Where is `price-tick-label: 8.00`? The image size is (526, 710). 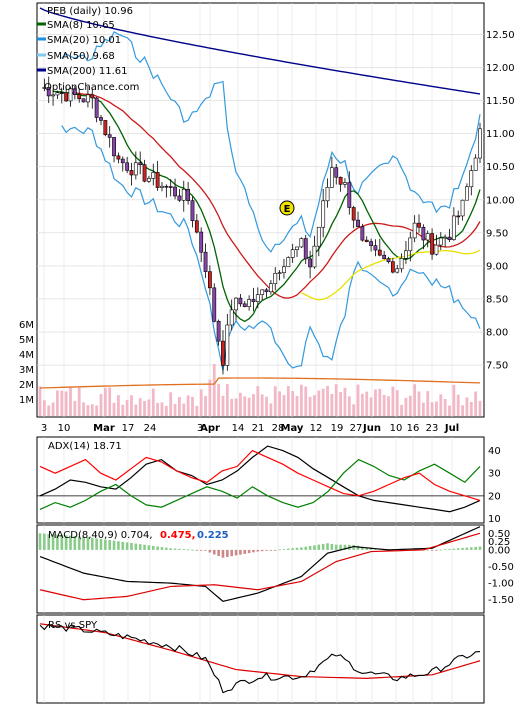
price-tick-label: 8.00 is located at coordinates (497, 333).